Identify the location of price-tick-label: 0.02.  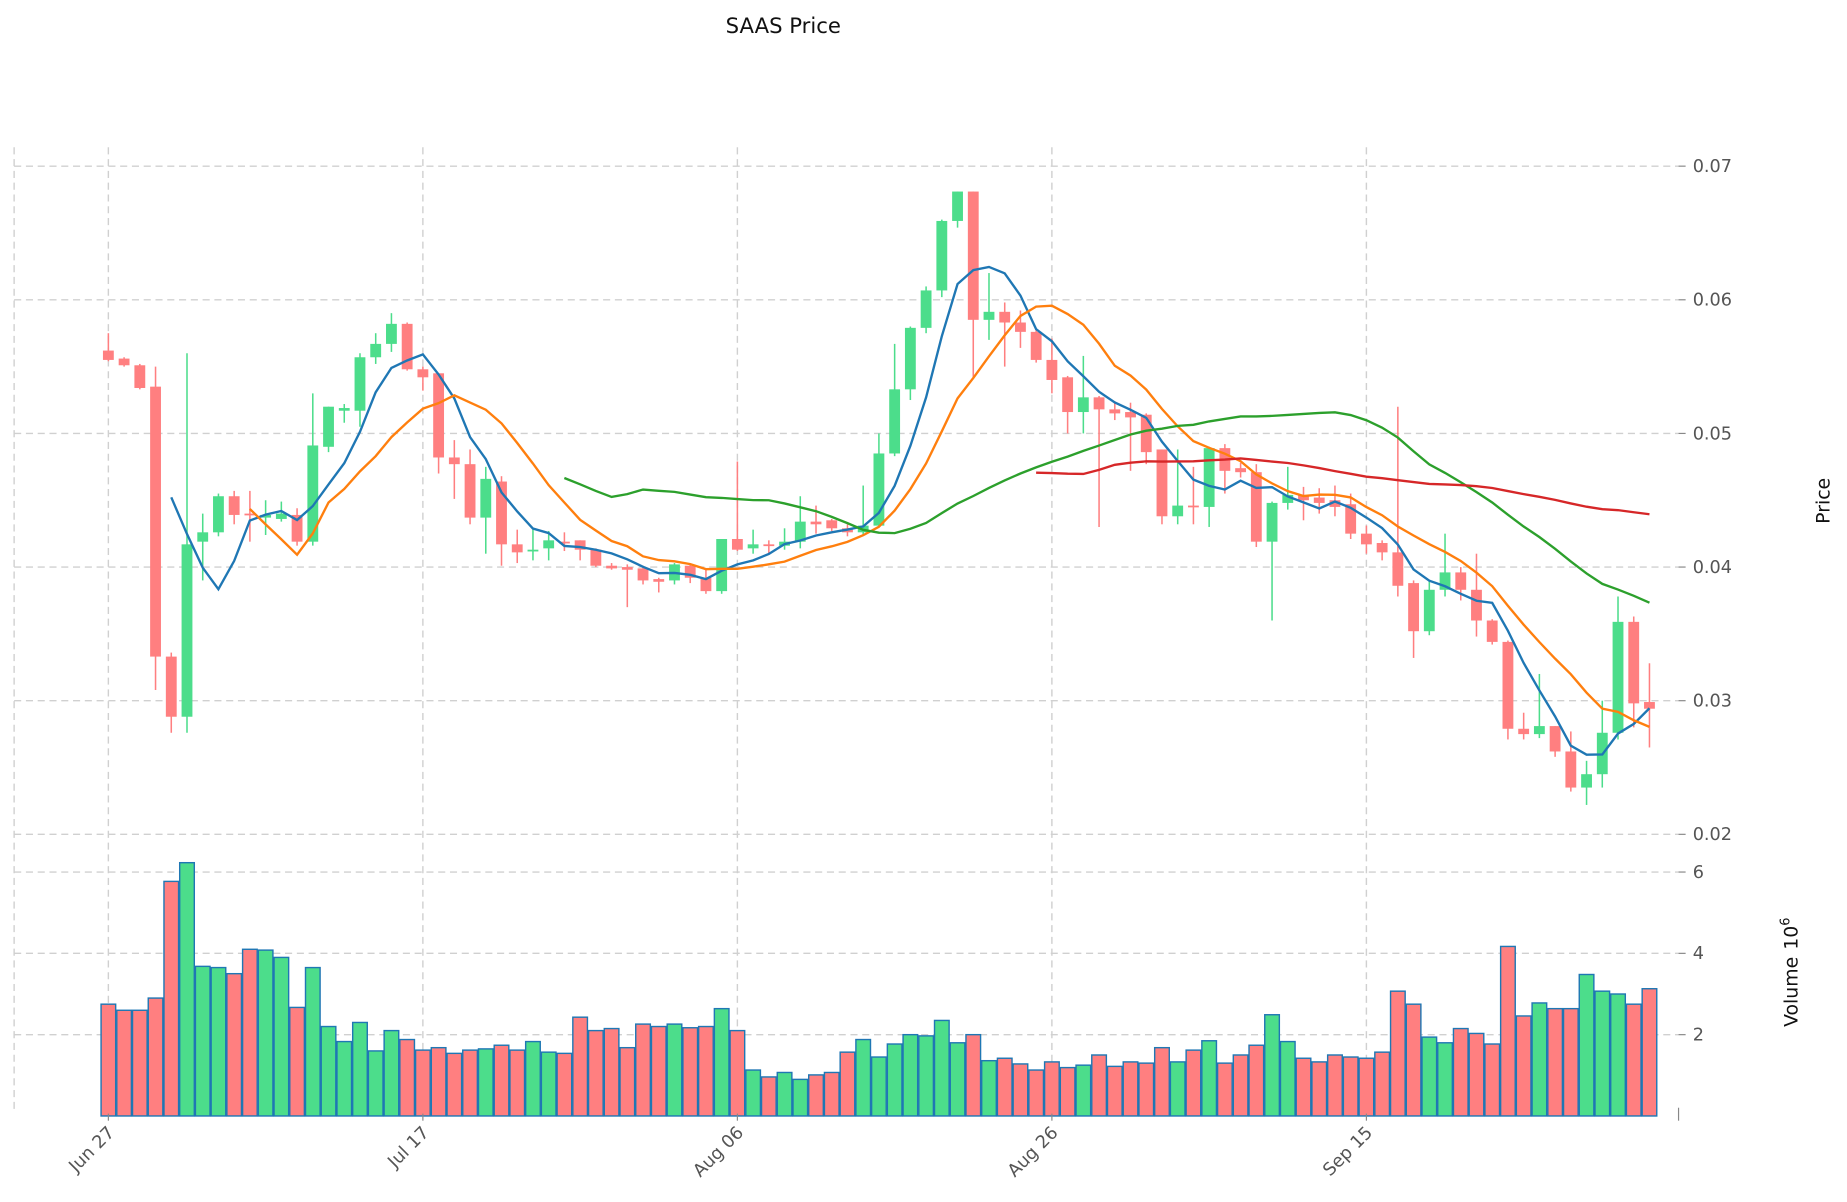
(1712, 835).